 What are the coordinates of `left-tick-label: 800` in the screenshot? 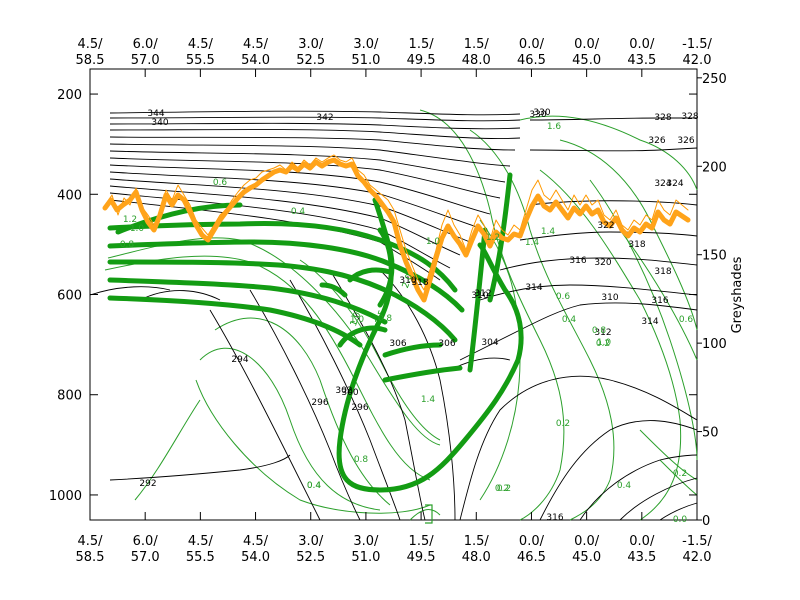 It's located at (69, 396).